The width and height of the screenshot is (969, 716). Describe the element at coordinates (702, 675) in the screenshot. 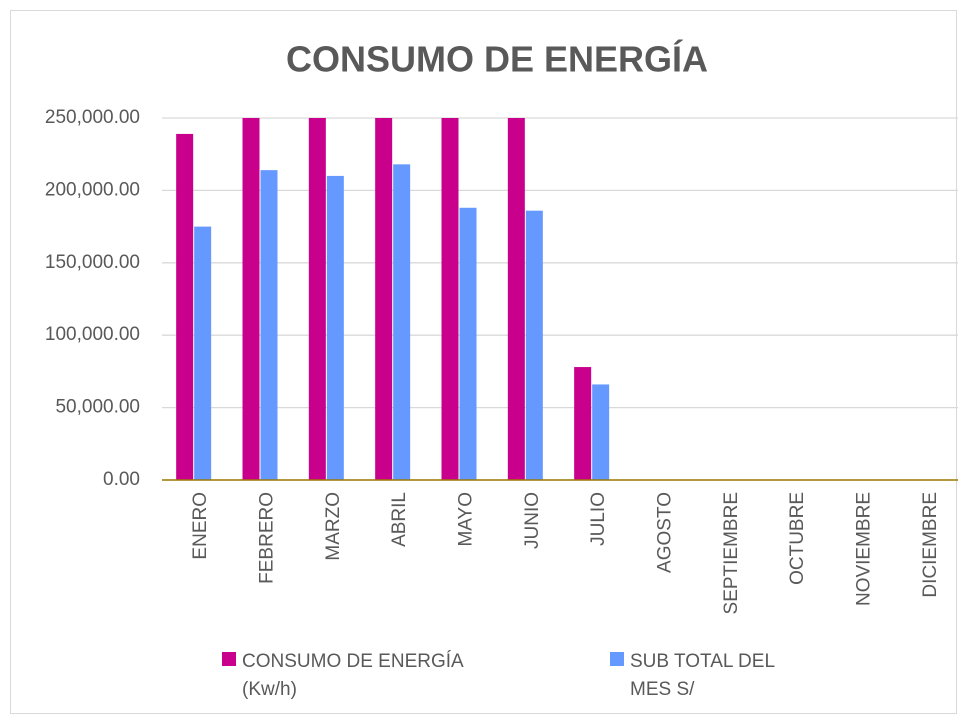

I see `legend-label: SUB TOTAL DEL MES S/` at that location.